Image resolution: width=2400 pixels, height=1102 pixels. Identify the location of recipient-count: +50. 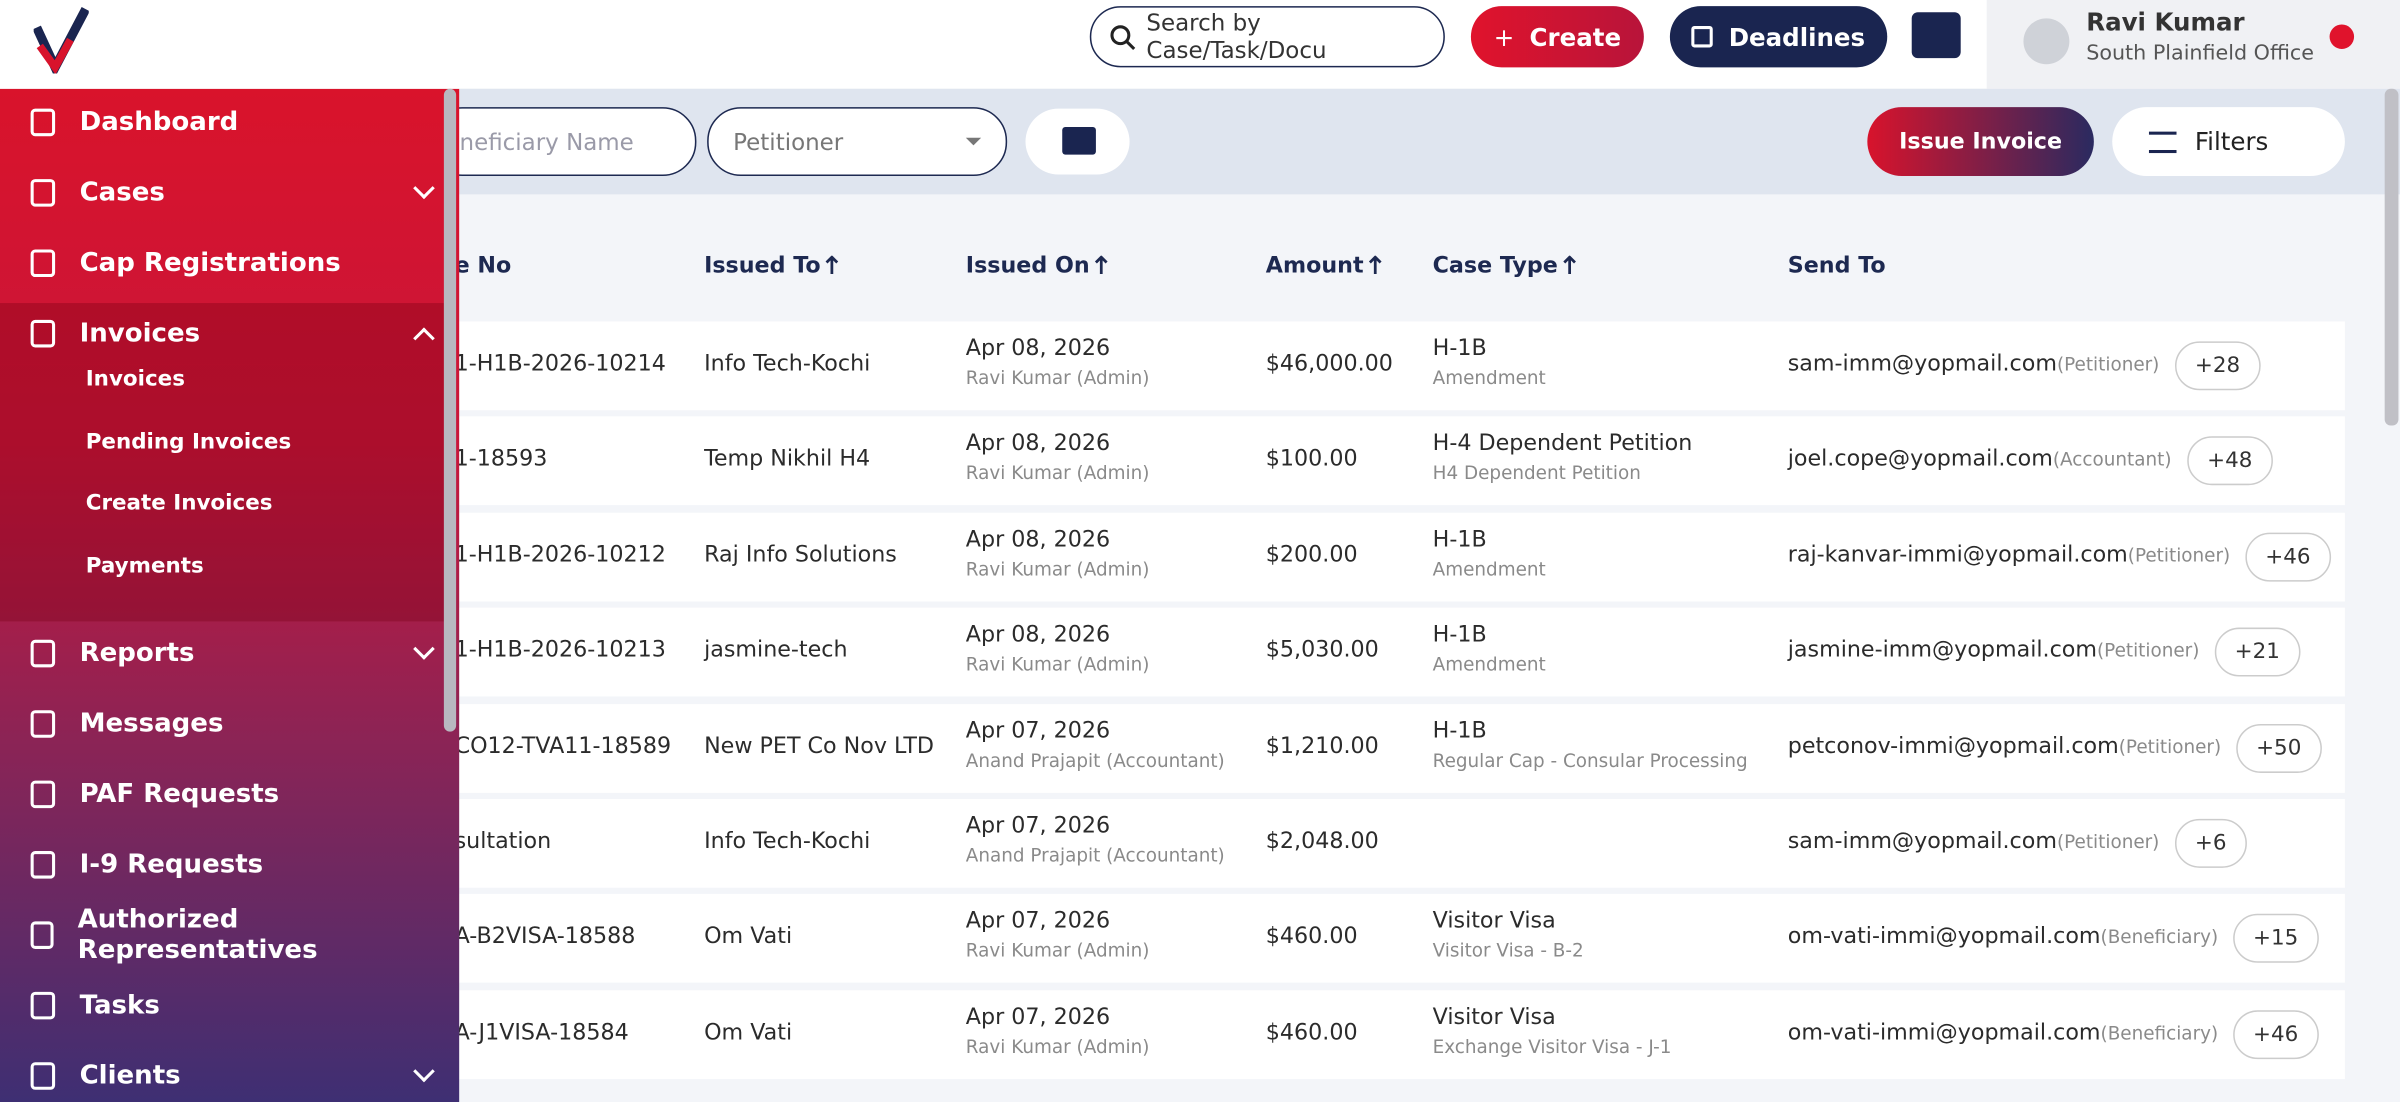
(2279, 748).